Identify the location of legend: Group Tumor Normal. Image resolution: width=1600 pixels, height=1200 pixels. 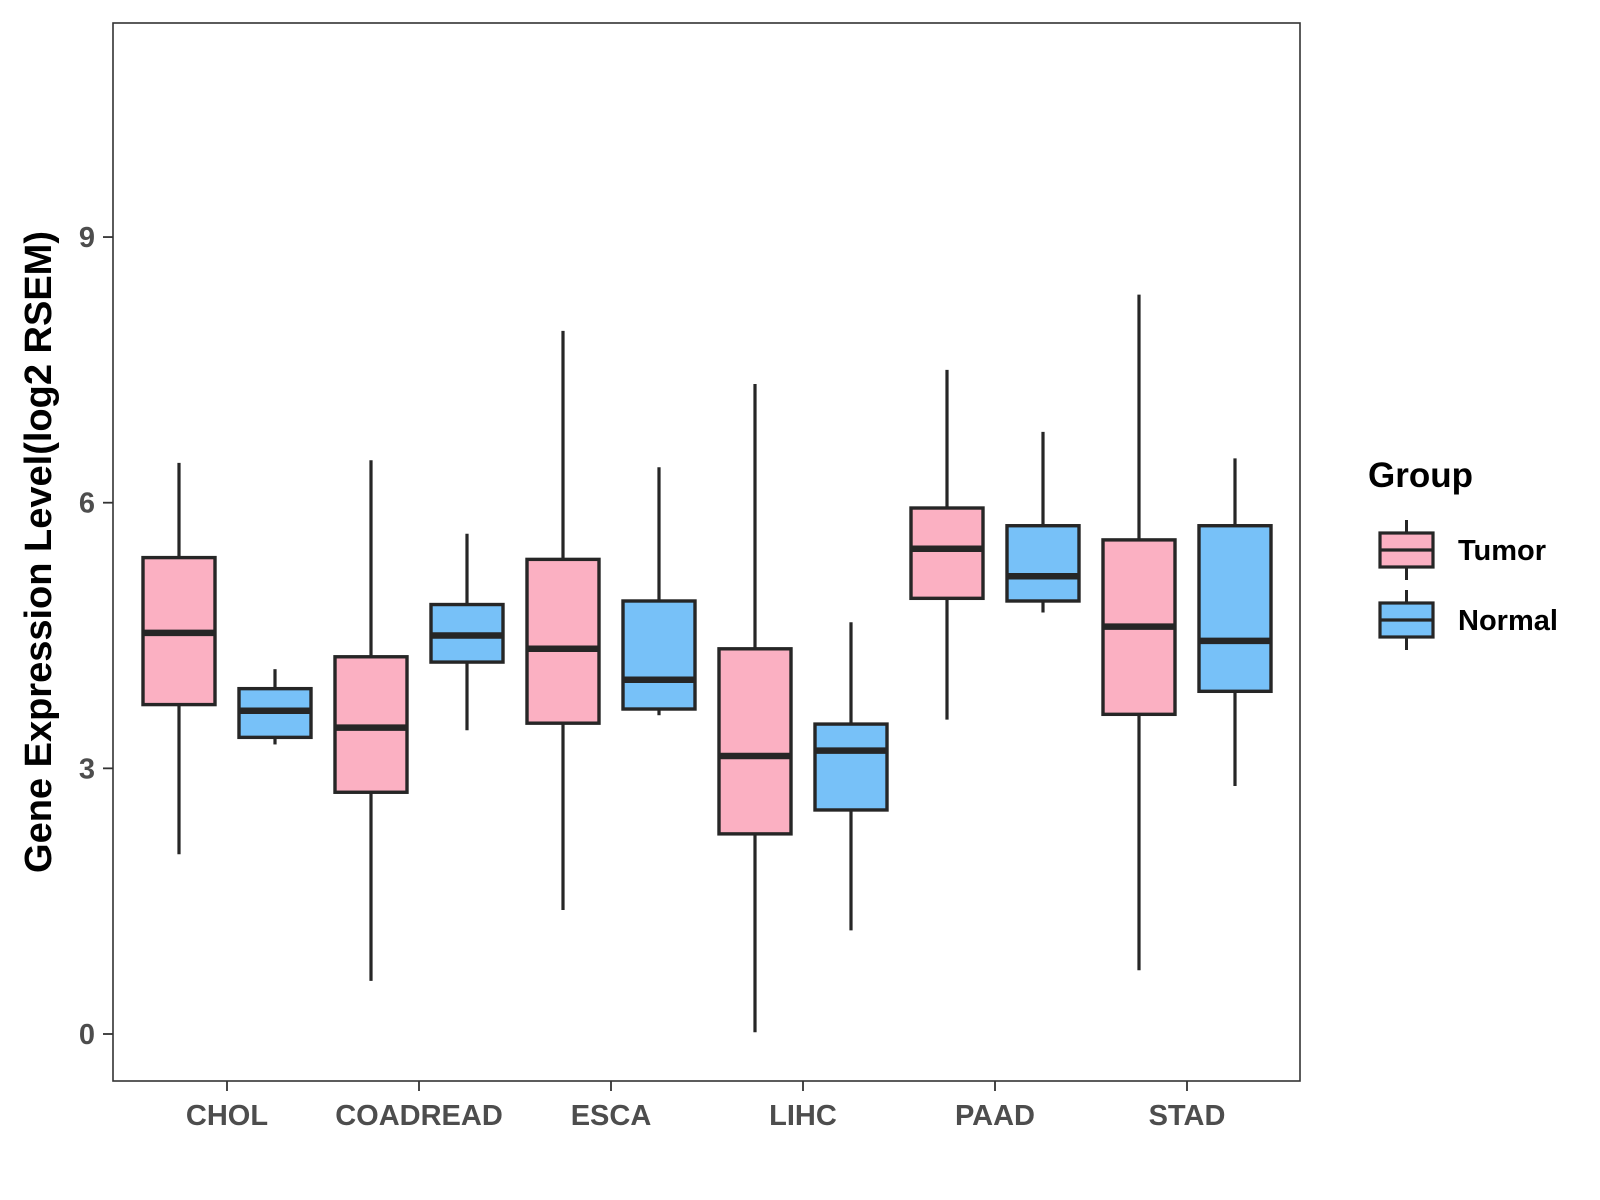
(1463, 553).